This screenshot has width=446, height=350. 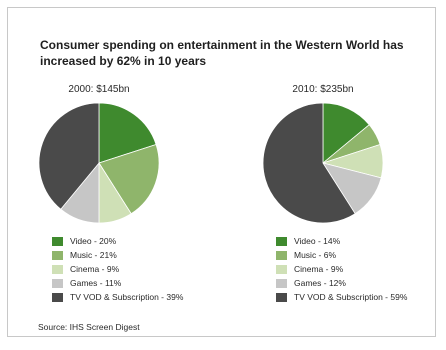 I want to click on legend-label: Music - 6%, so click(x=315, y=255).